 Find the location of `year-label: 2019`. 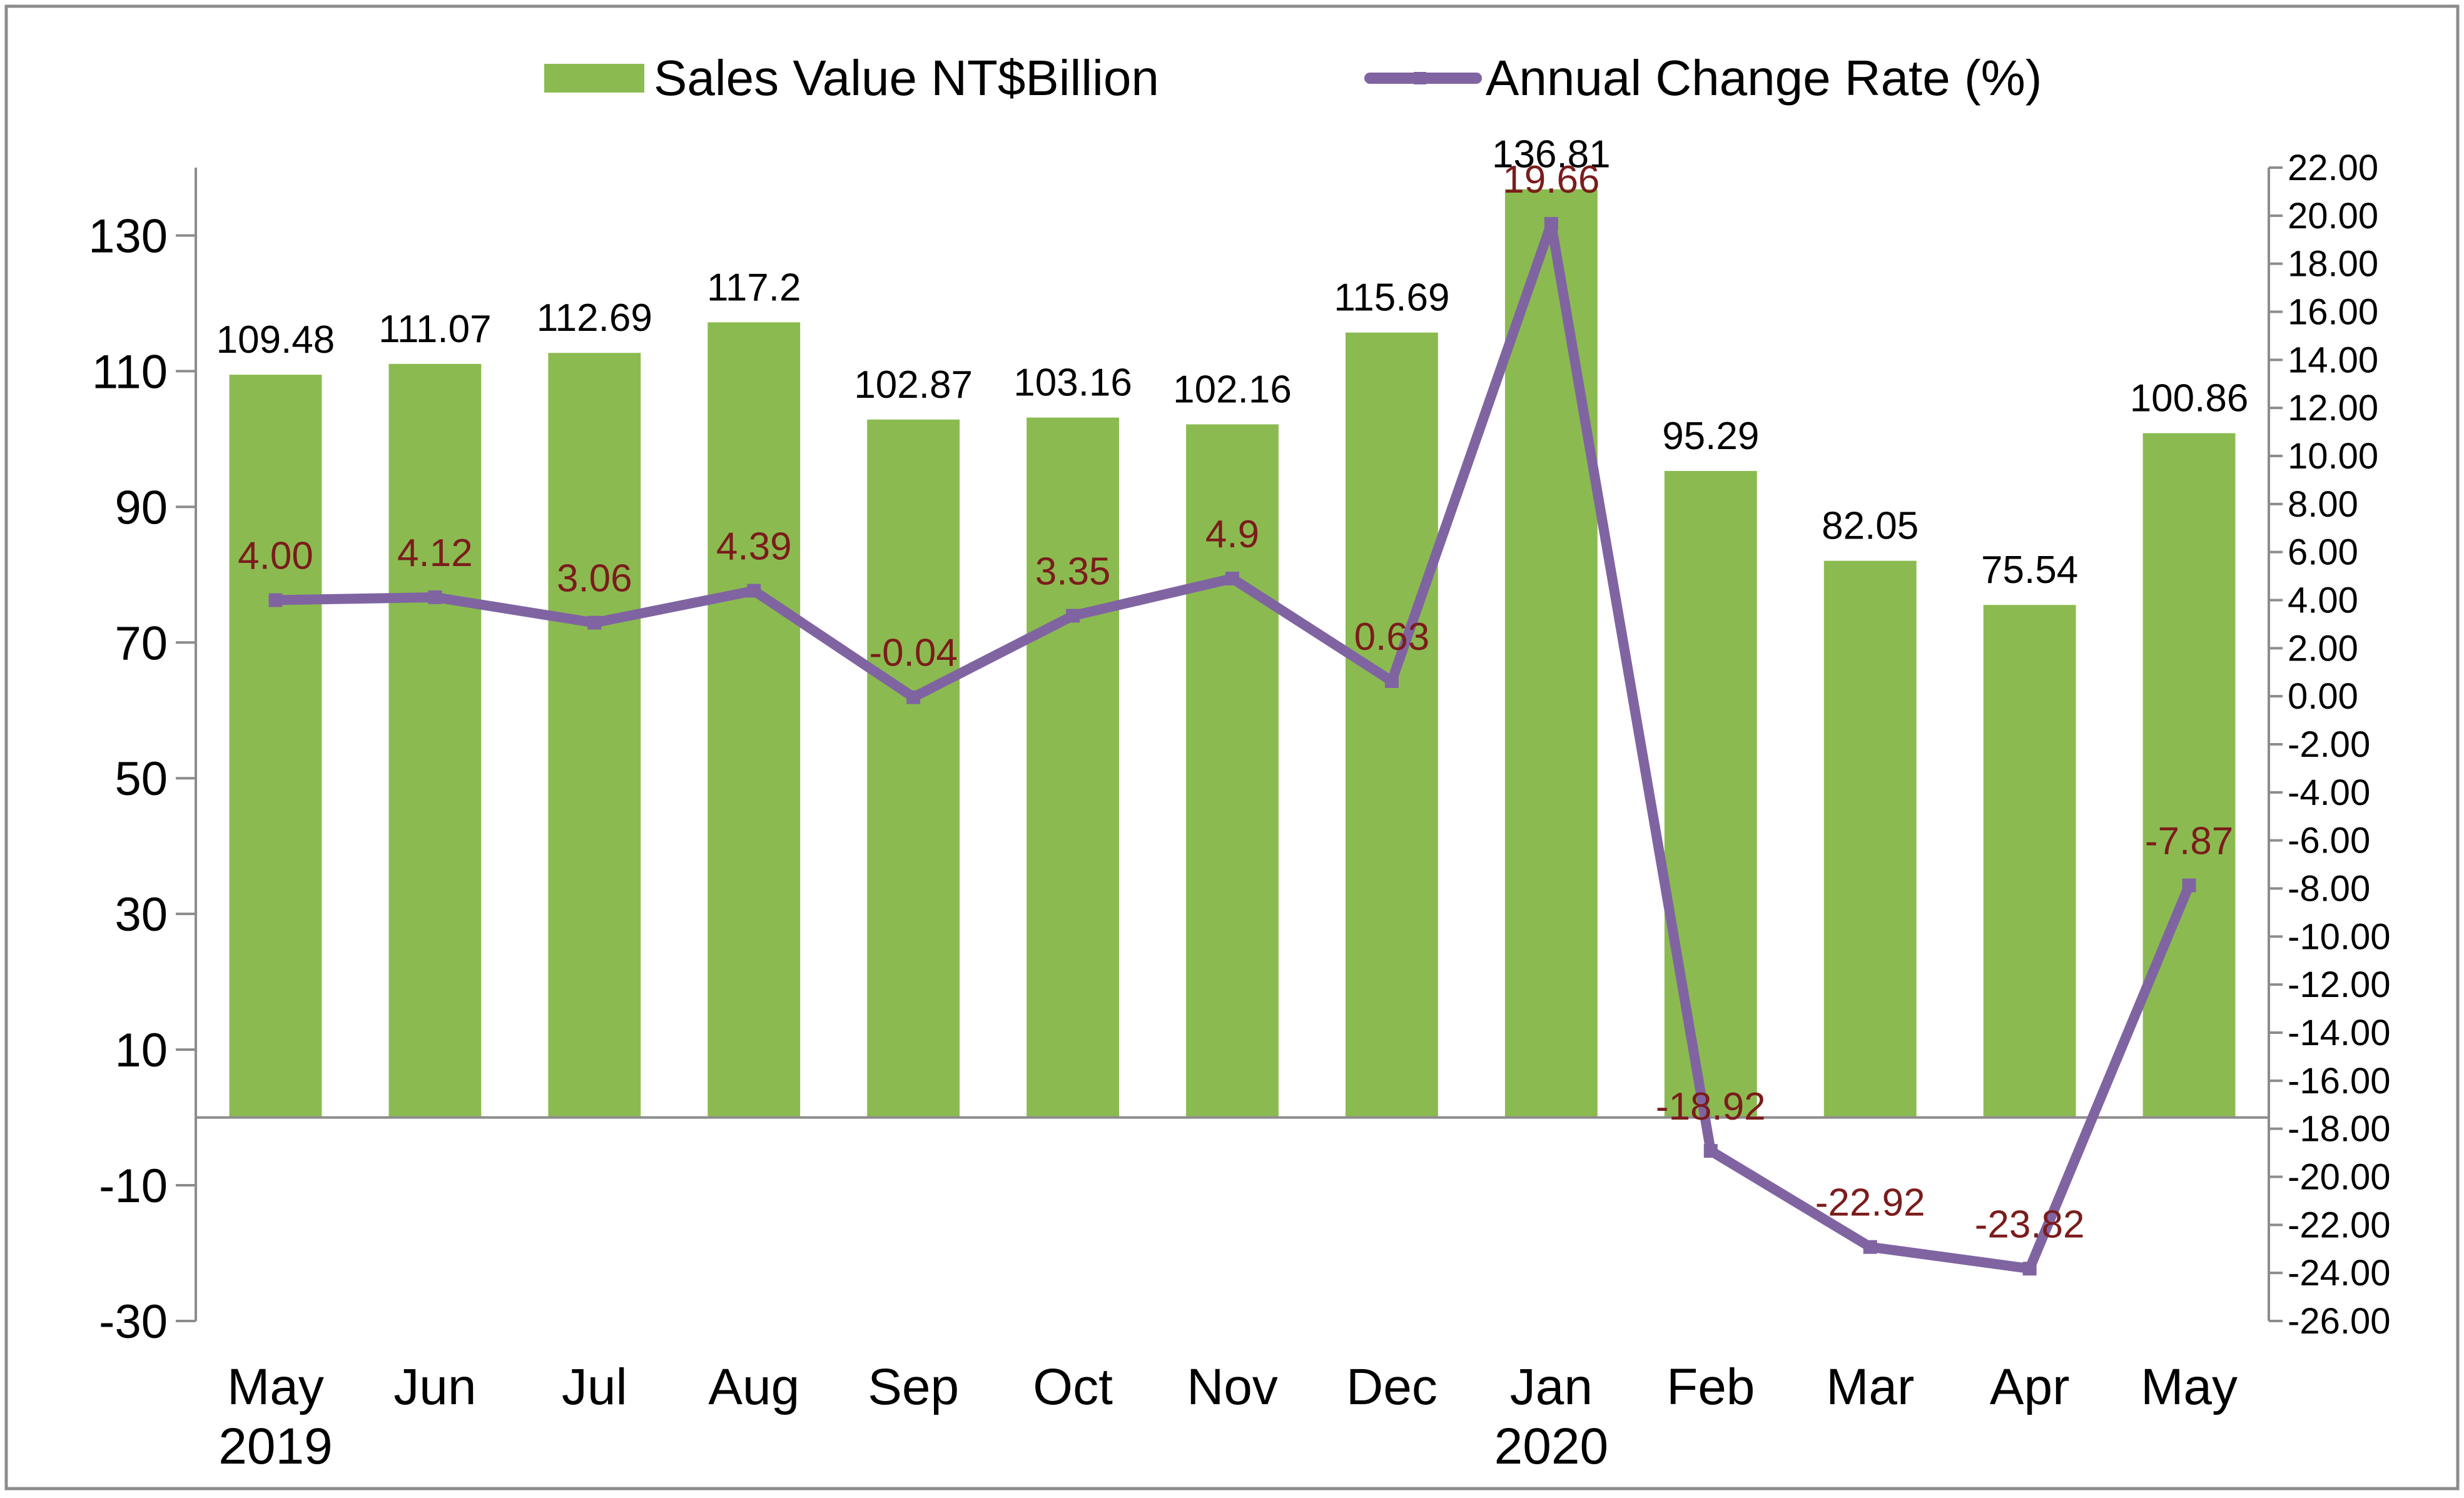

year-label: 2019 is located at coordinates (275, 1447).